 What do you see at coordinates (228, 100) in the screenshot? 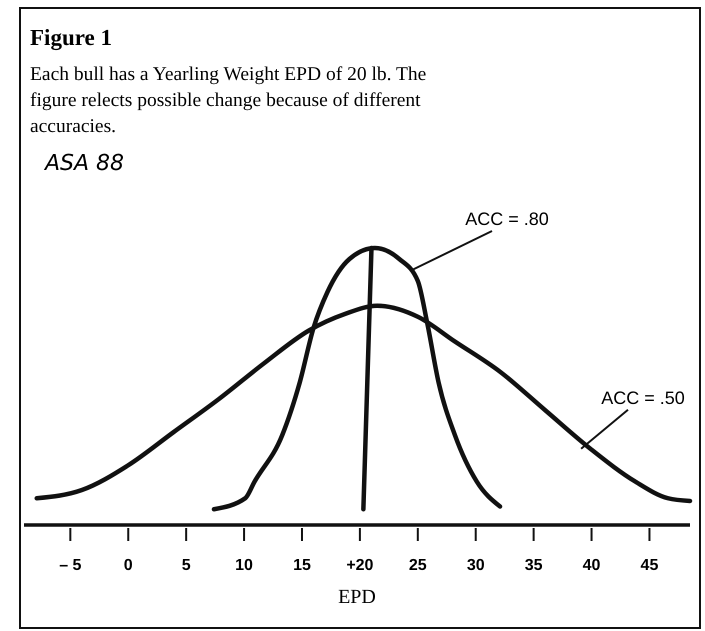
I see `chart-subtitle: Each bull has a Yearling Weight EPD of 20 lb. The figure relects possible change because of different accuracies.` at bounding box center [228, 100].